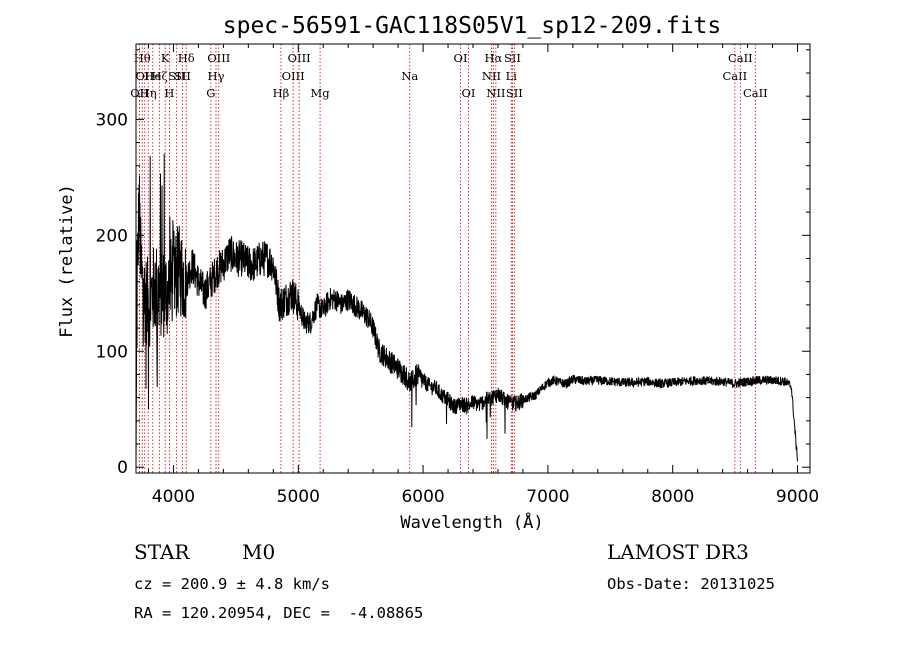 This screenshot has width=900, height=649. Describe the element at coordinates (298, 497) in the screenshot. I see `x-tick-label: 5000` at that location.